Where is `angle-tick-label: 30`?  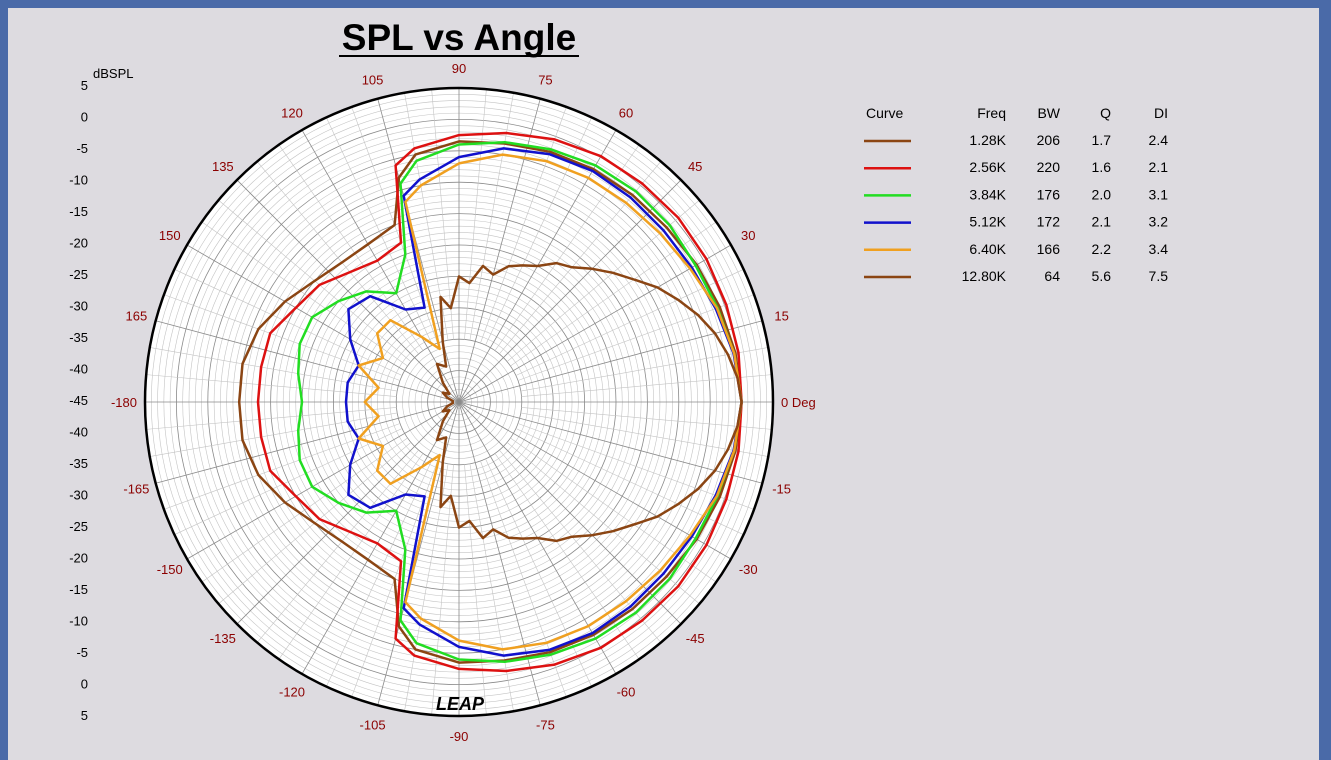
angle-tick-label: 30 is located at coordinates (748, 235).